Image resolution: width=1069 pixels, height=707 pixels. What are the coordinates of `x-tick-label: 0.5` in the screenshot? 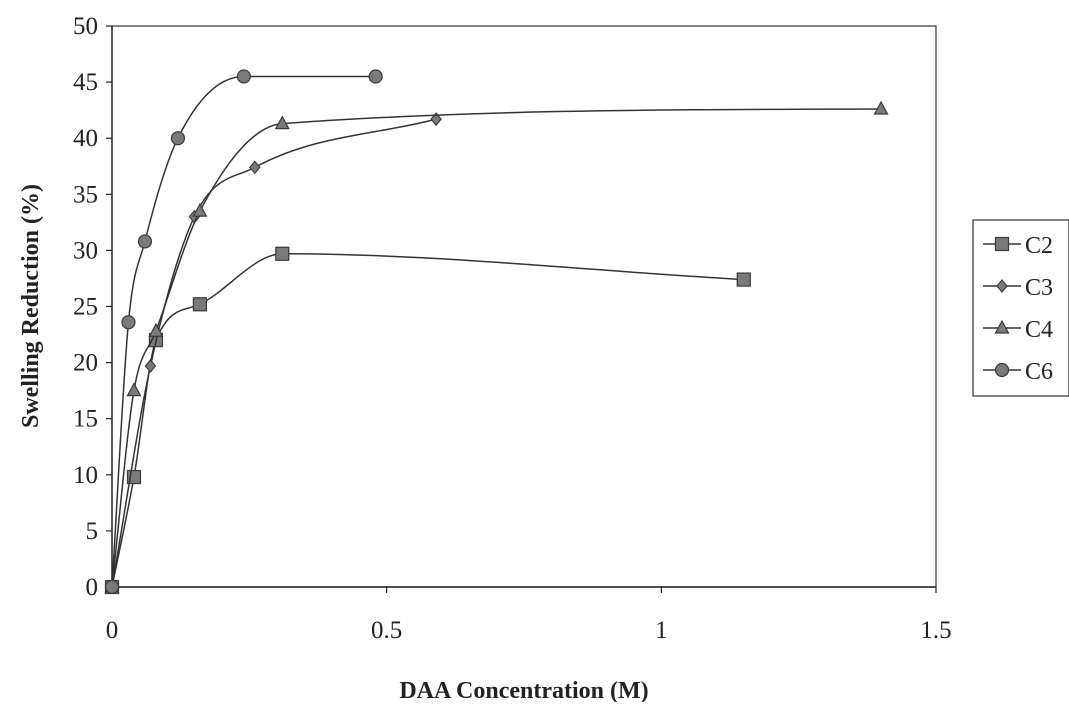 It's located at (386, 630).